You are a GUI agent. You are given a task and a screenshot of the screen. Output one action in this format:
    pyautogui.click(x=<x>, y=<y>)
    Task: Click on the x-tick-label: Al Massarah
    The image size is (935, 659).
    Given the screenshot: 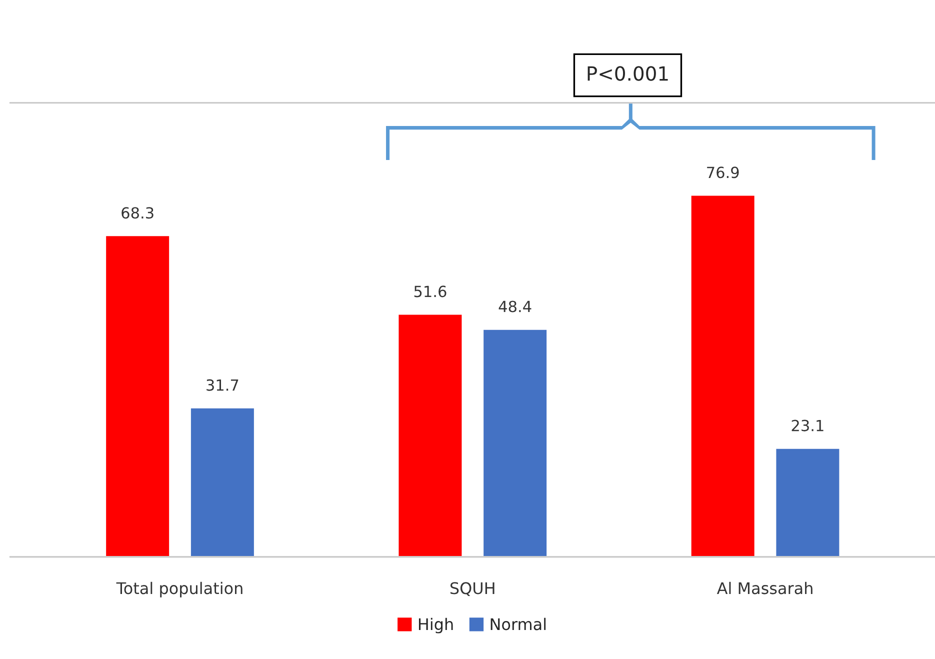 What is the action you would take?
    pyautogui.click(x=764, y=588)
    